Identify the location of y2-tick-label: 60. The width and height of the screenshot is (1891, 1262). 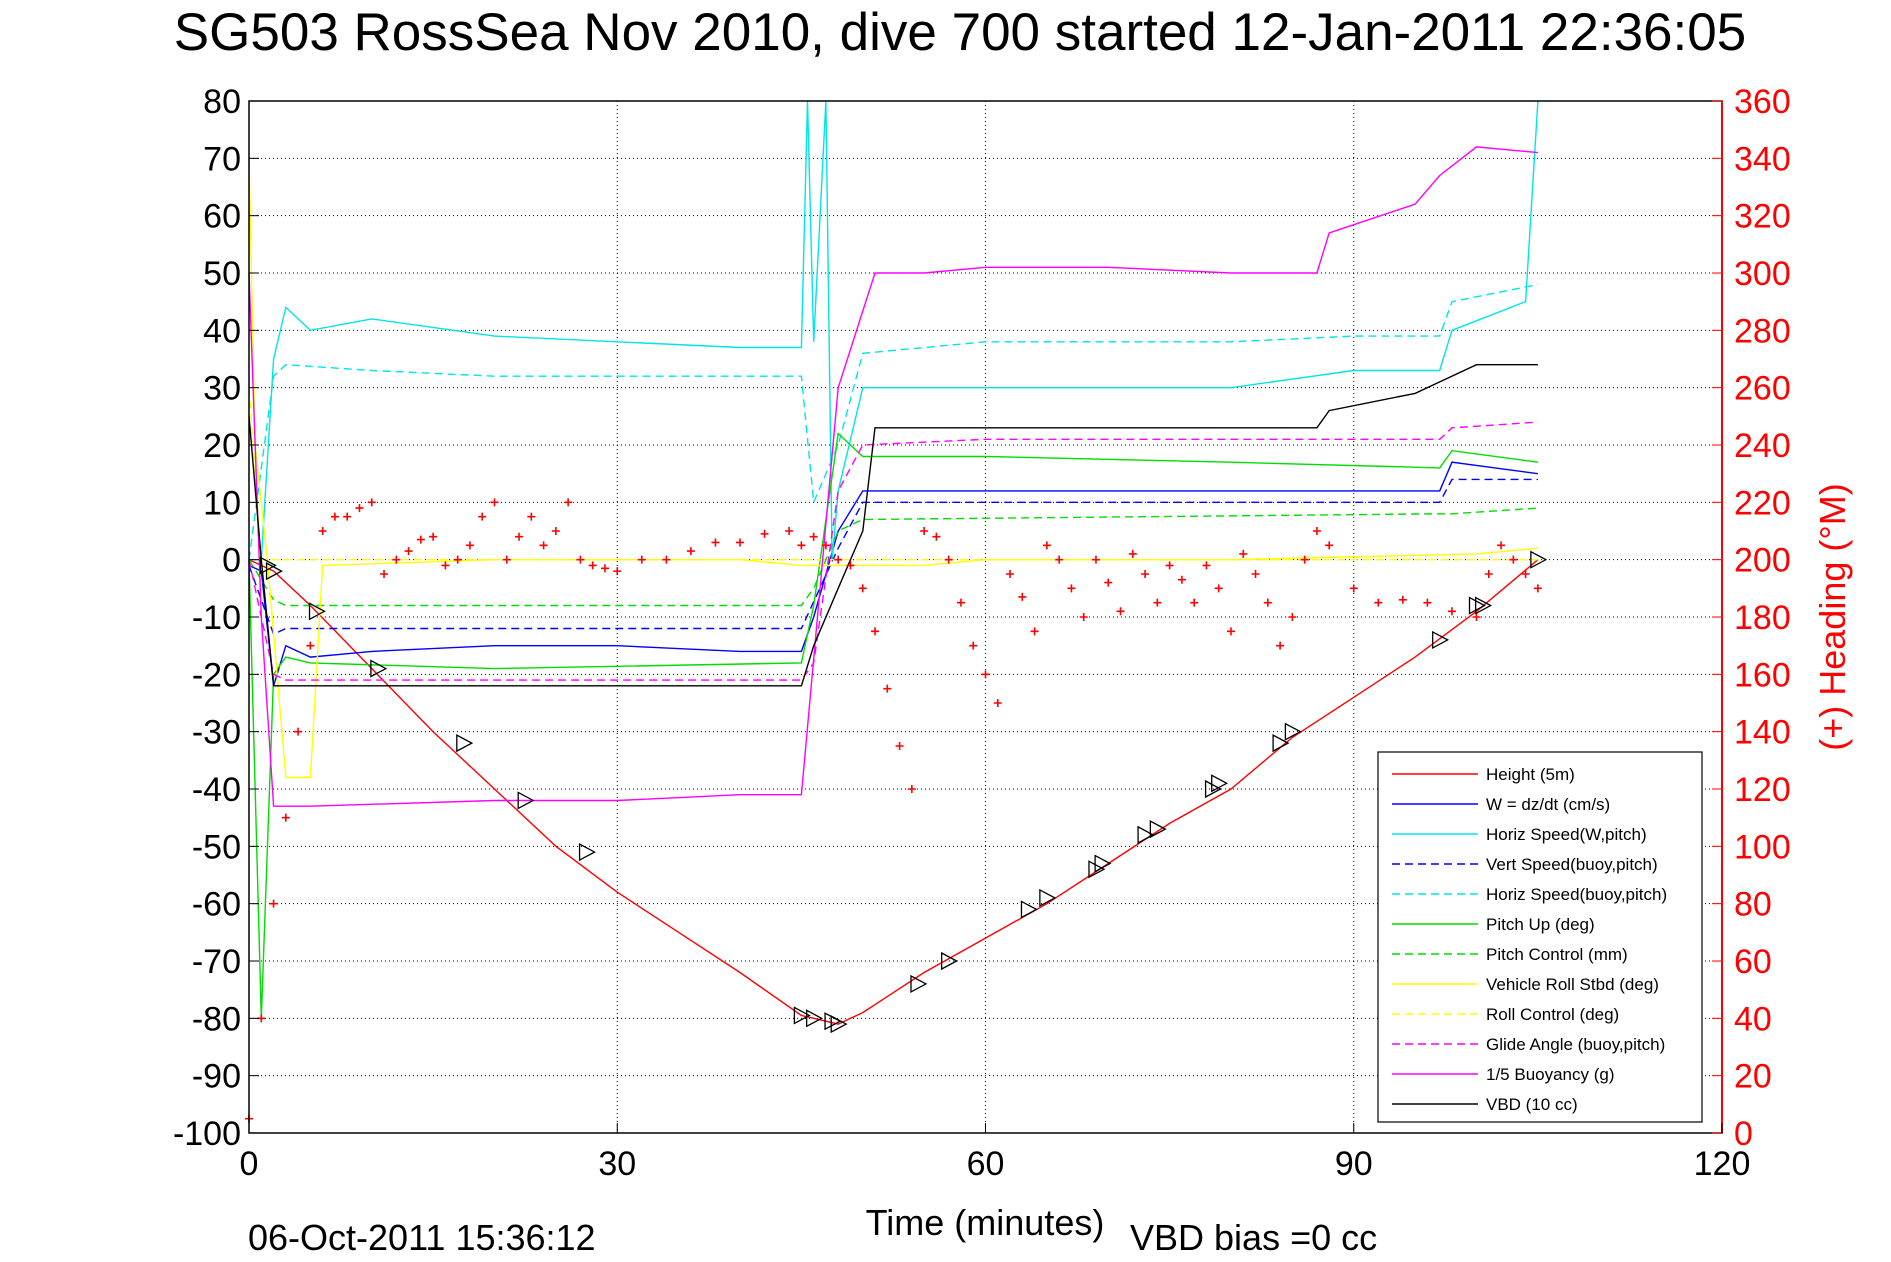
(1753, 962).